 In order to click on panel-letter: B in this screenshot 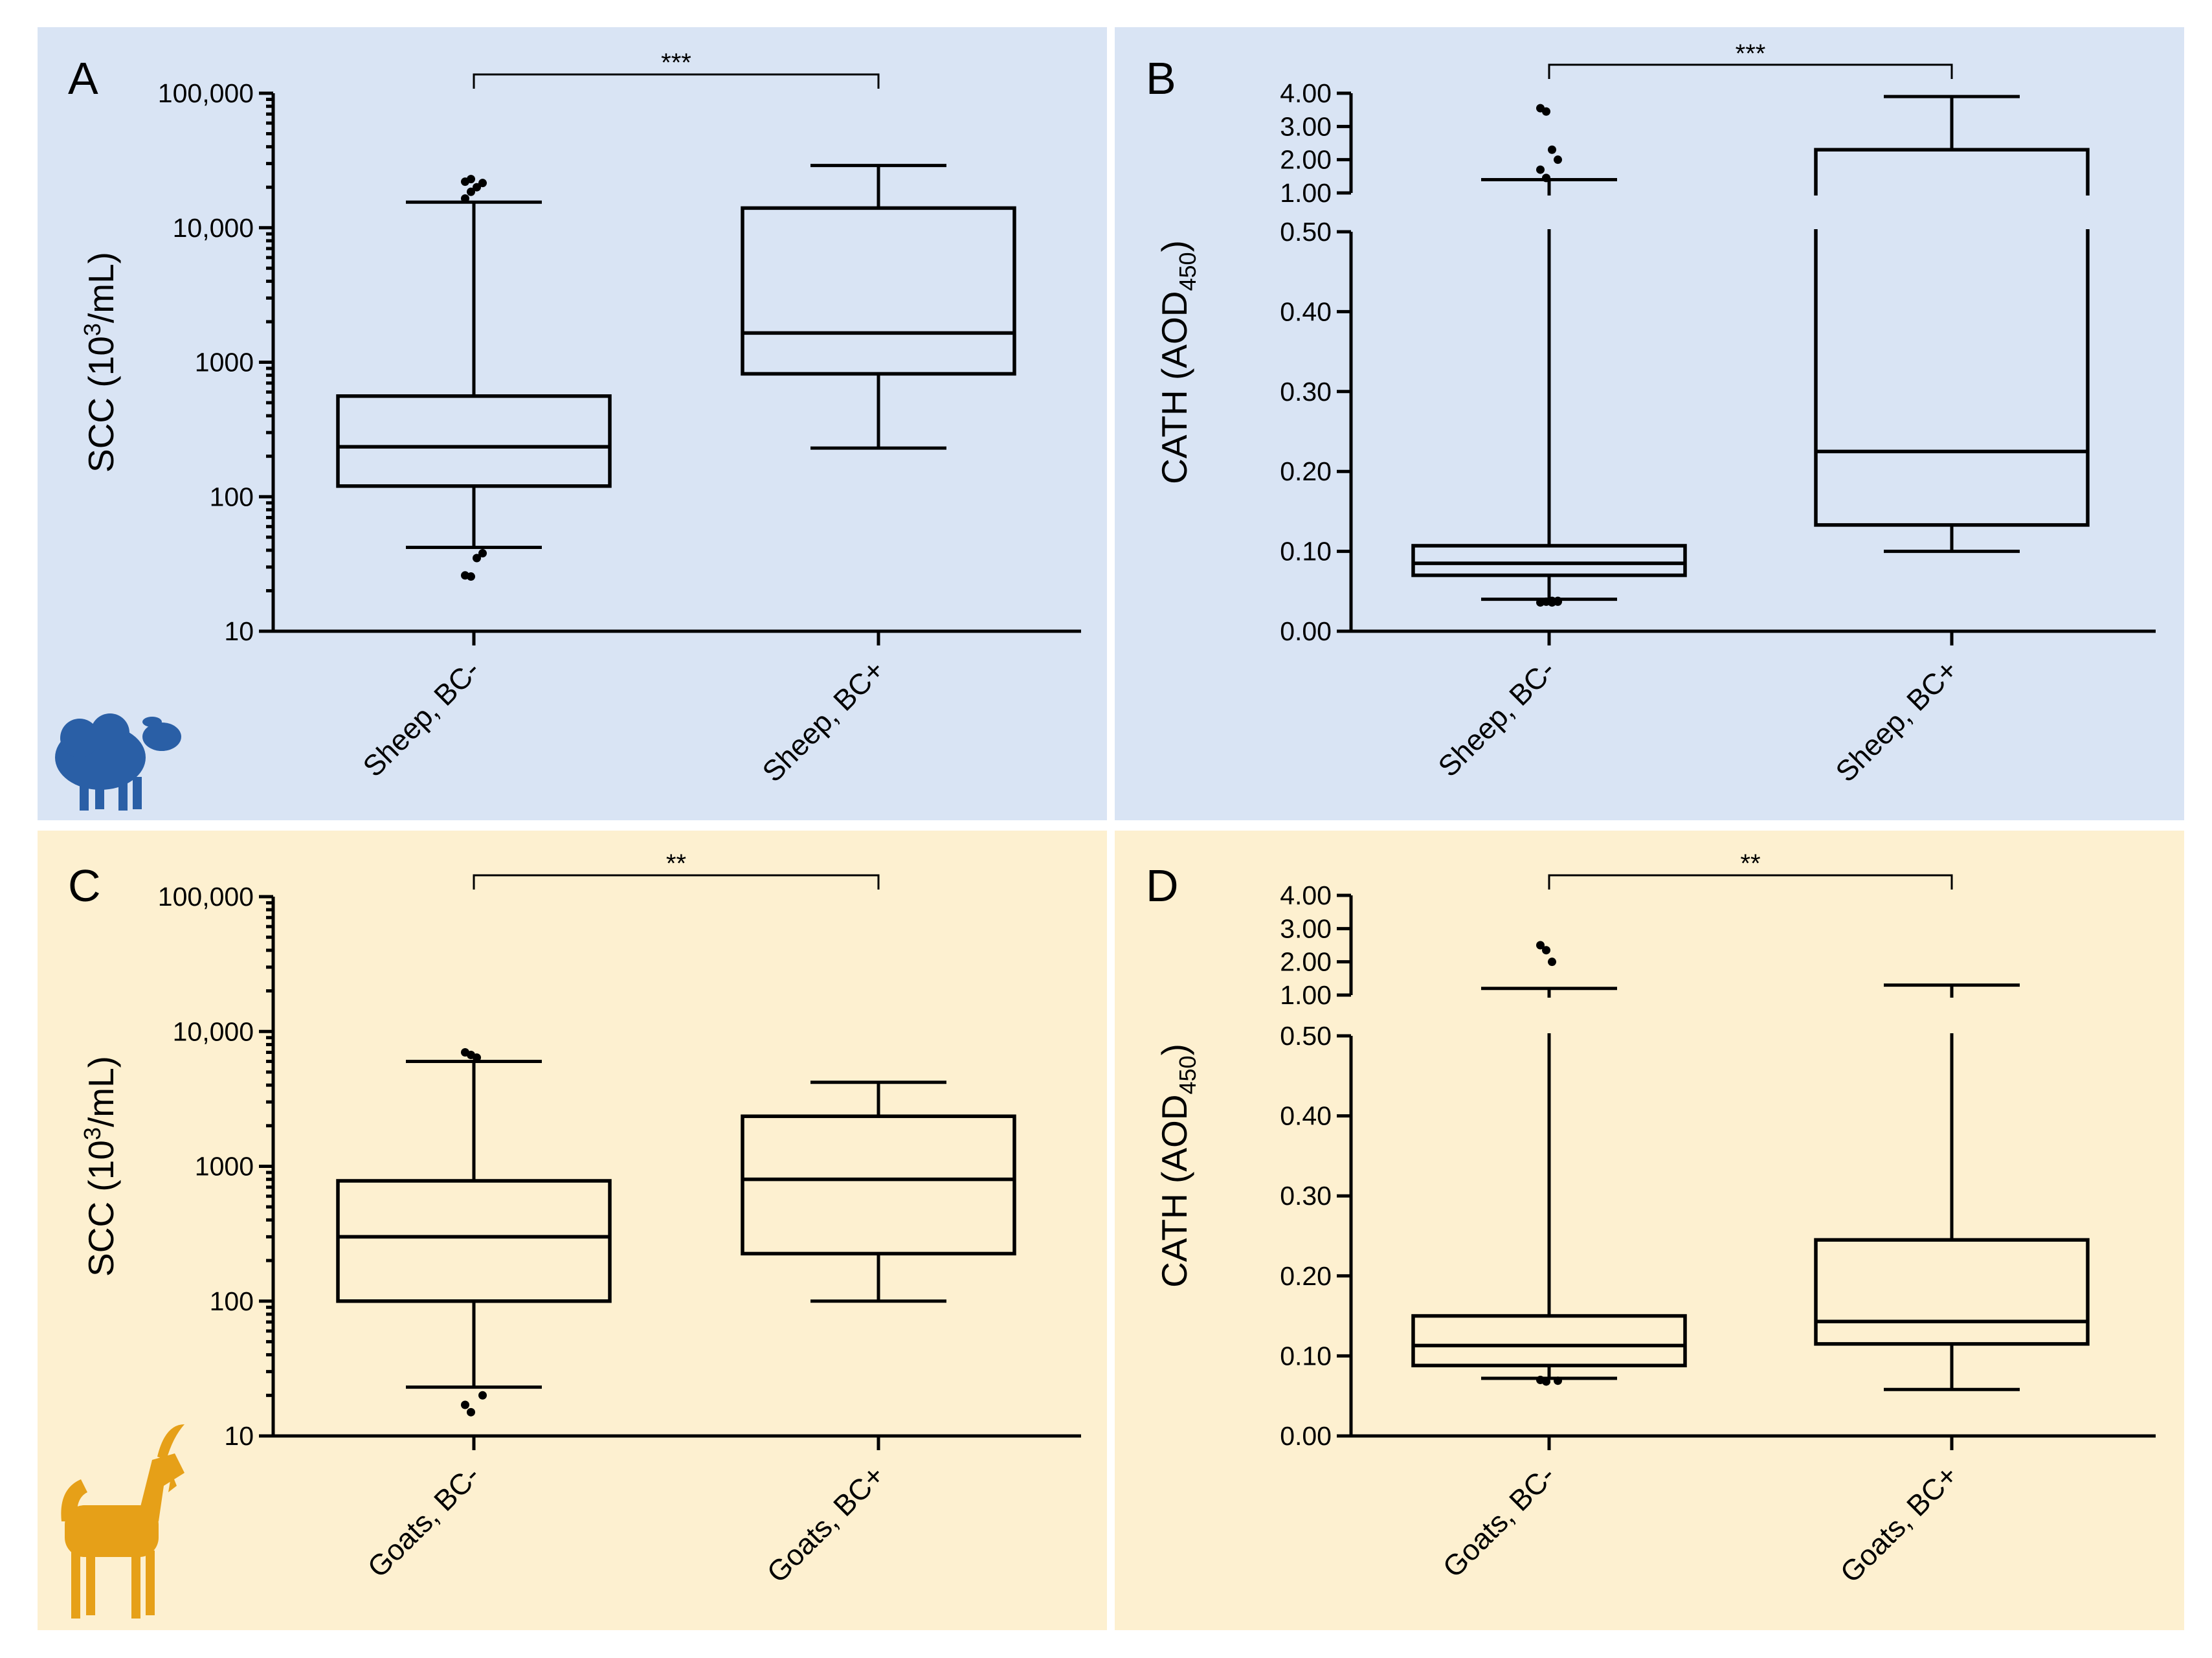, I will do `click(1161, 78)`.